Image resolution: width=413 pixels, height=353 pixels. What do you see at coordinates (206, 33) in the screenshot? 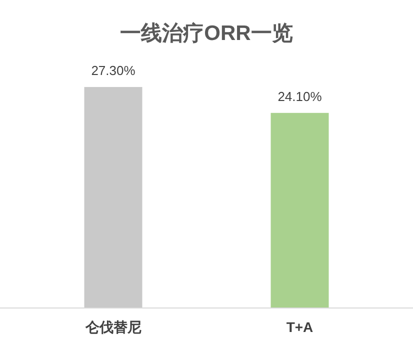
I see `chart-title: 一线治疗ORR一览` at bounding box center [206, 33].